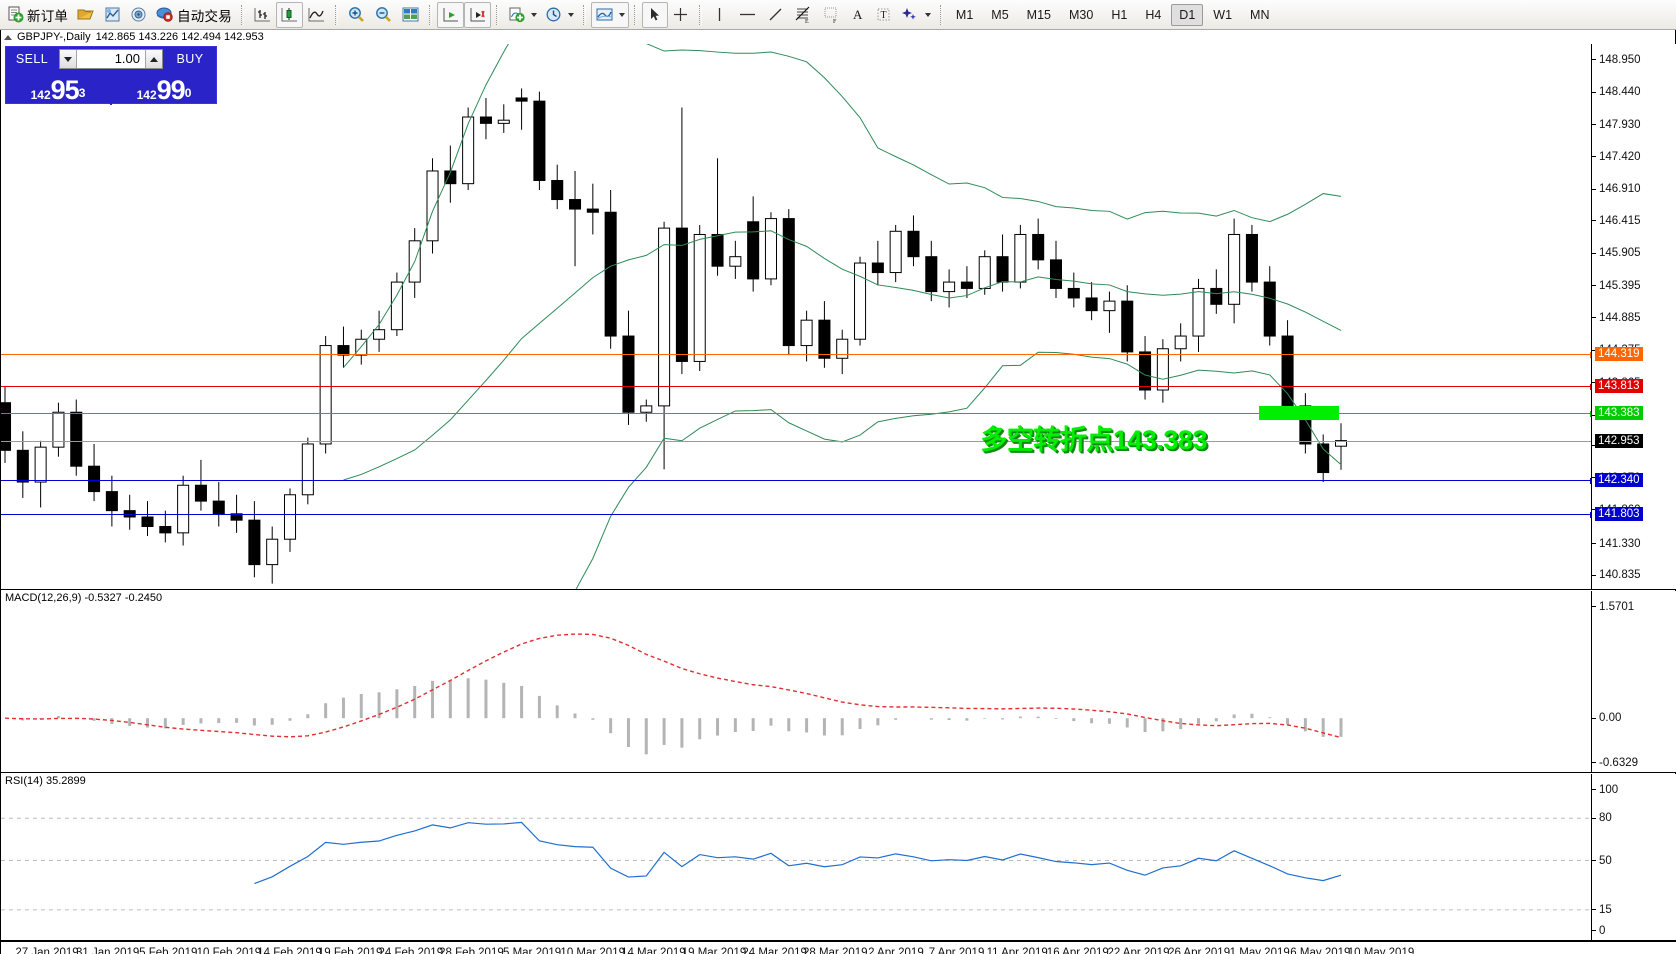 This screenshot has height=954, width=1676. I want to click on period-button, so click(559, 15).